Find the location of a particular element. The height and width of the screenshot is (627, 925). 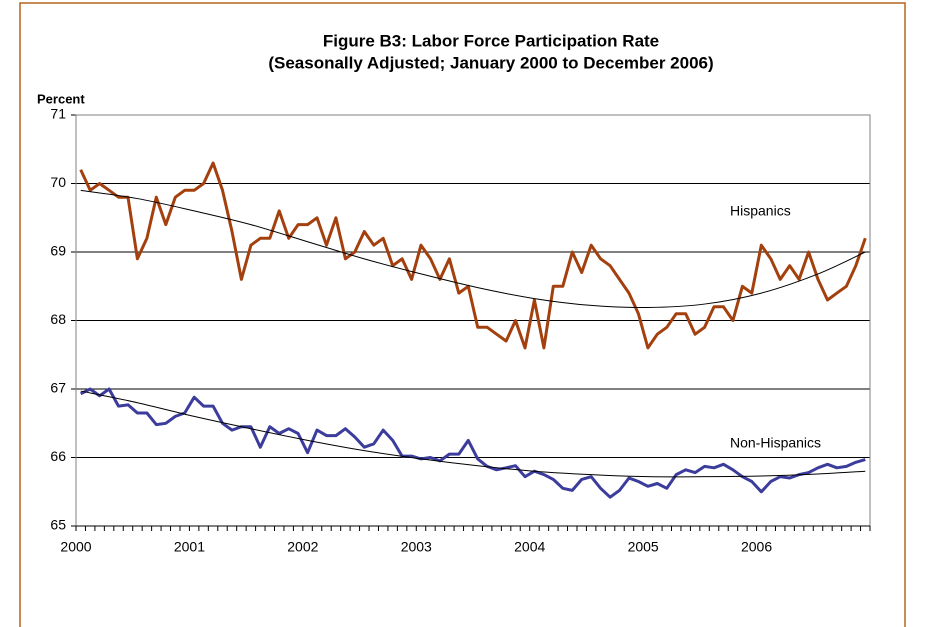

x-tick-label: 2006 is located at coordinates (756, 547).